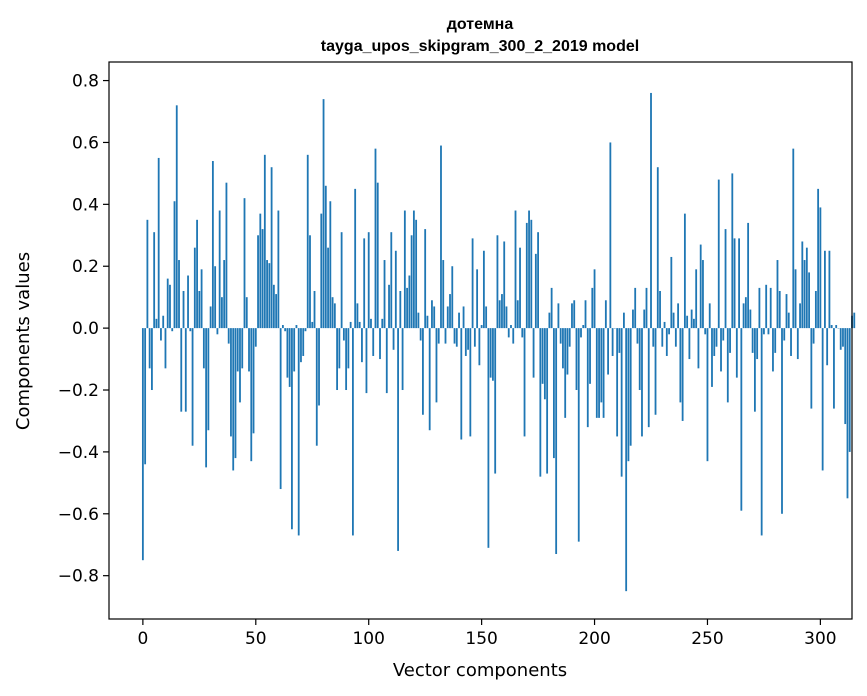  Describe the element at coordinates (85, 82) in the screenshot. I see `y-tick-label: 0.8` at that location.